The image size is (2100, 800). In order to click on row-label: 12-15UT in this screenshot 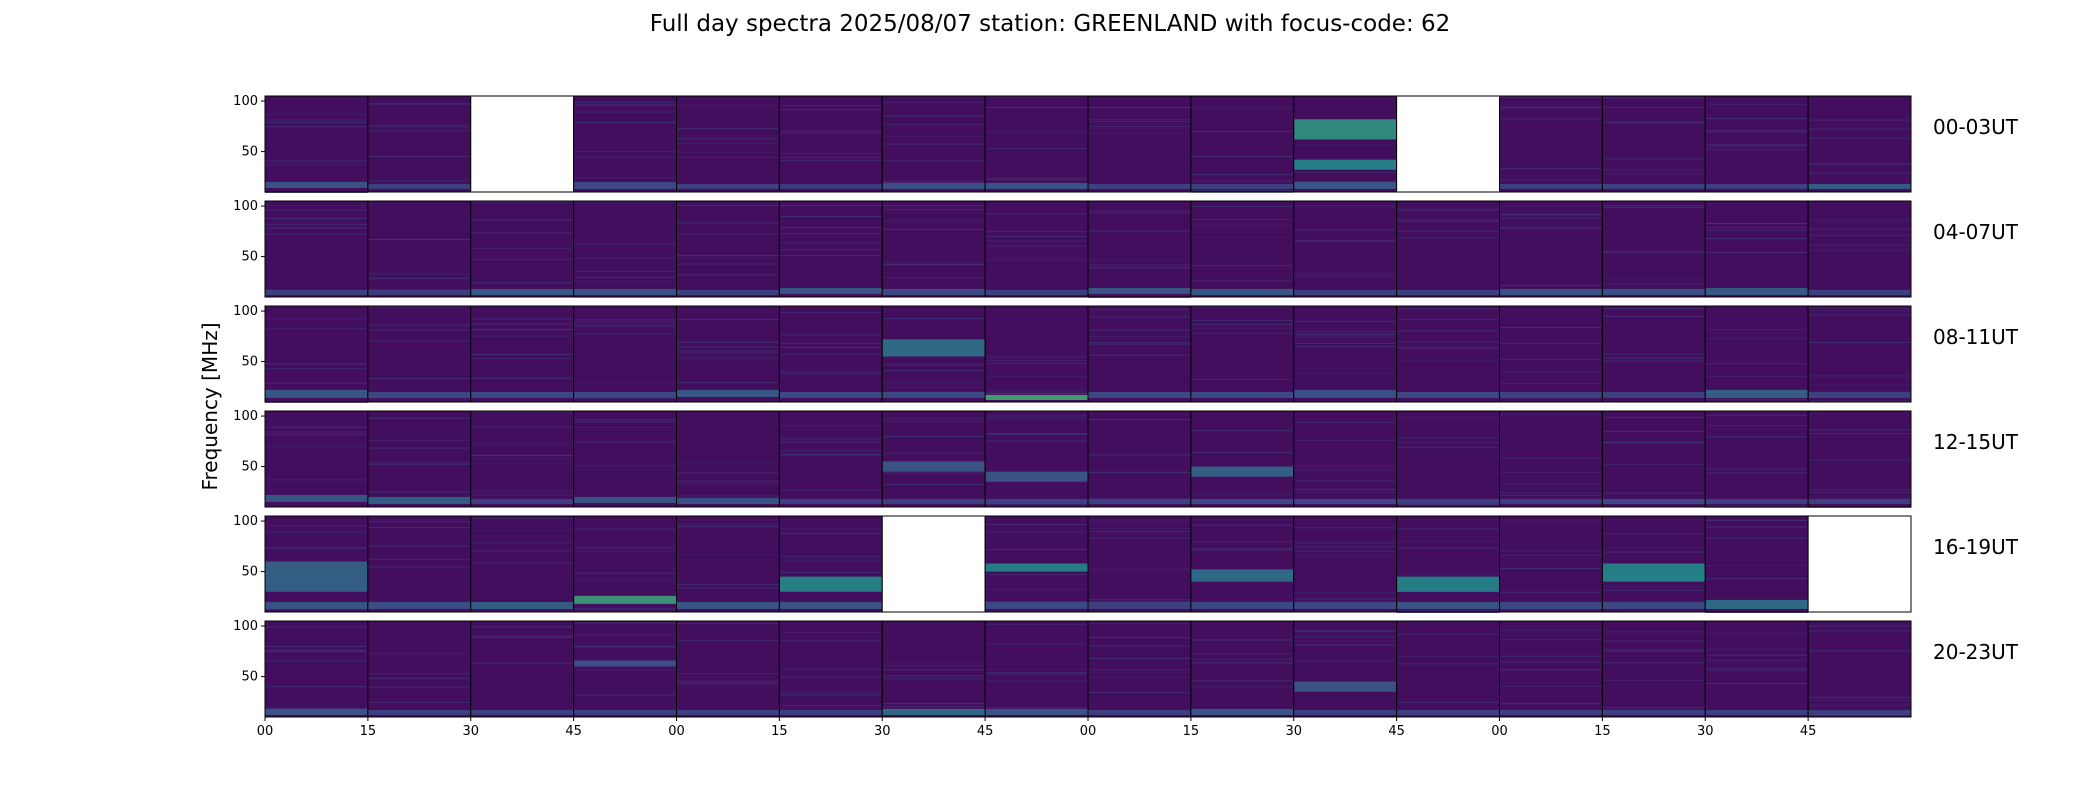, I will do `click(1976, 442)`.